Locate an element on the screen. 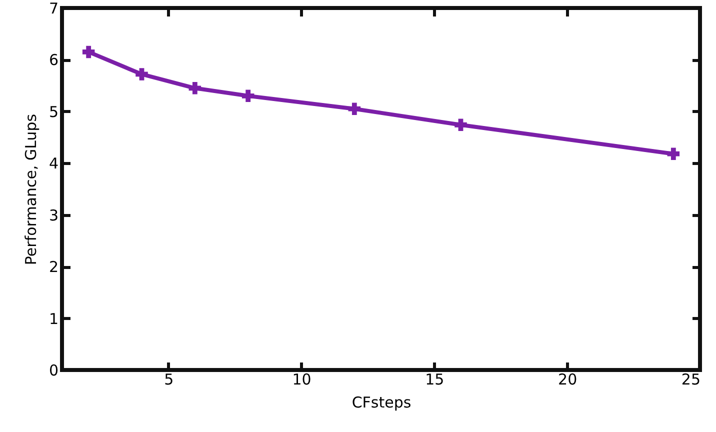 The image size is (716, 432). y-tick-label: 4 is located at coordinates (53, 163).